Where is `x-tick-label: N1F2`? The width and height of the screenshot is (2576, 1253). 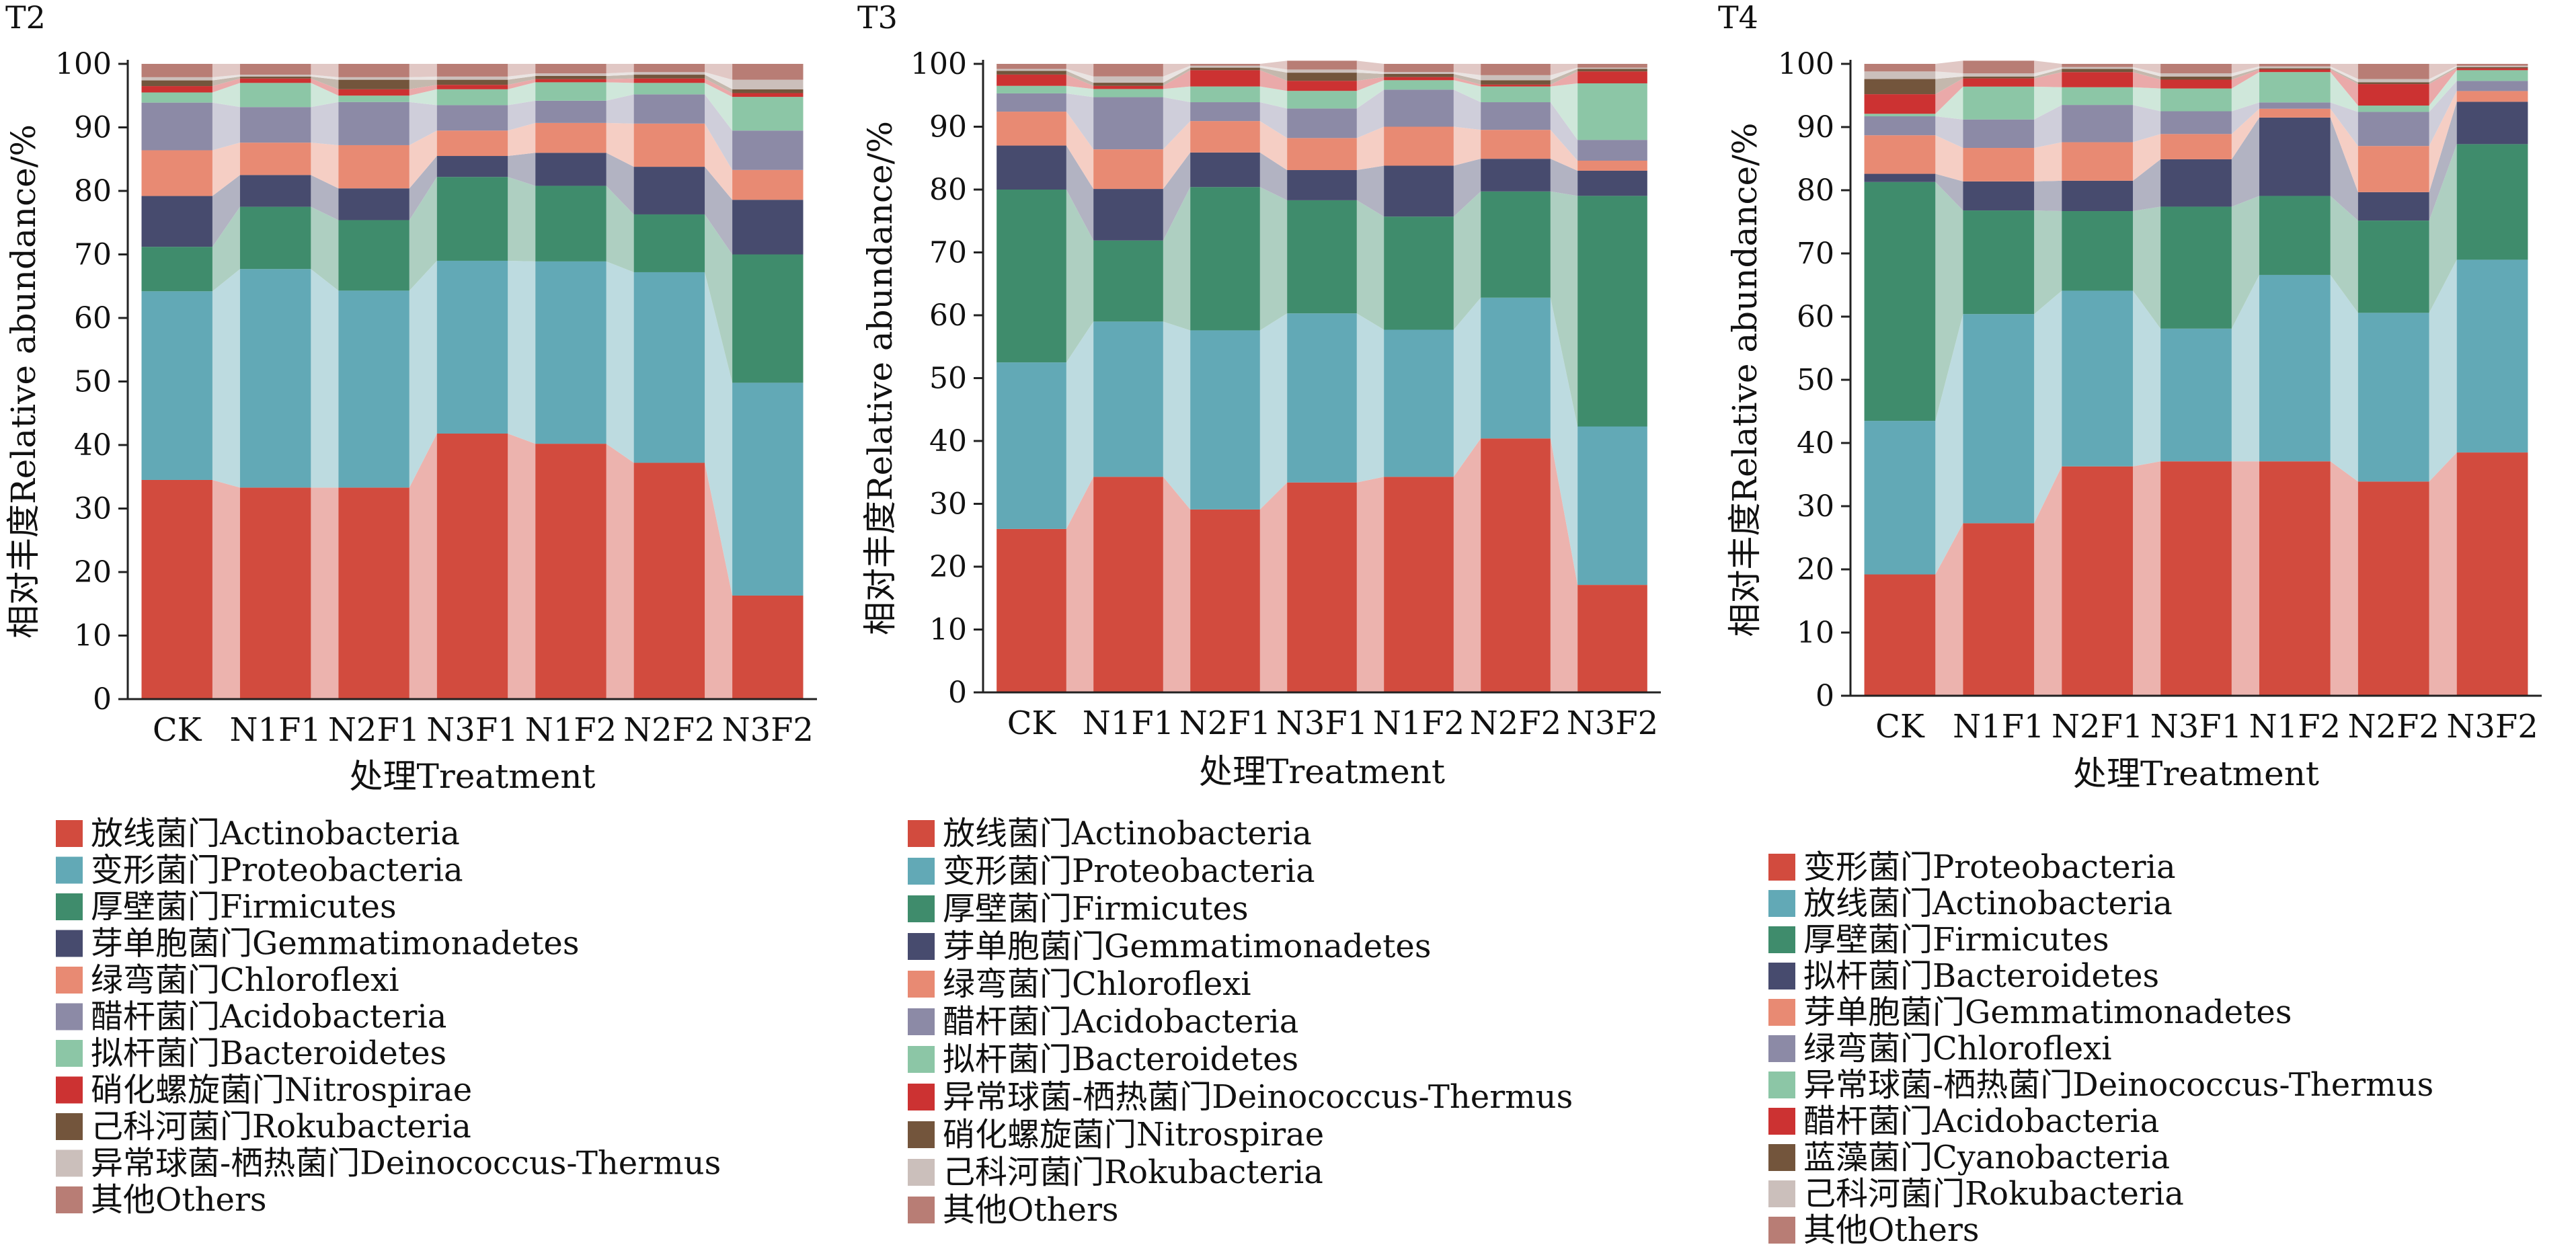 x-tick-label: N1F2 is located at coordinates (1419, 723).